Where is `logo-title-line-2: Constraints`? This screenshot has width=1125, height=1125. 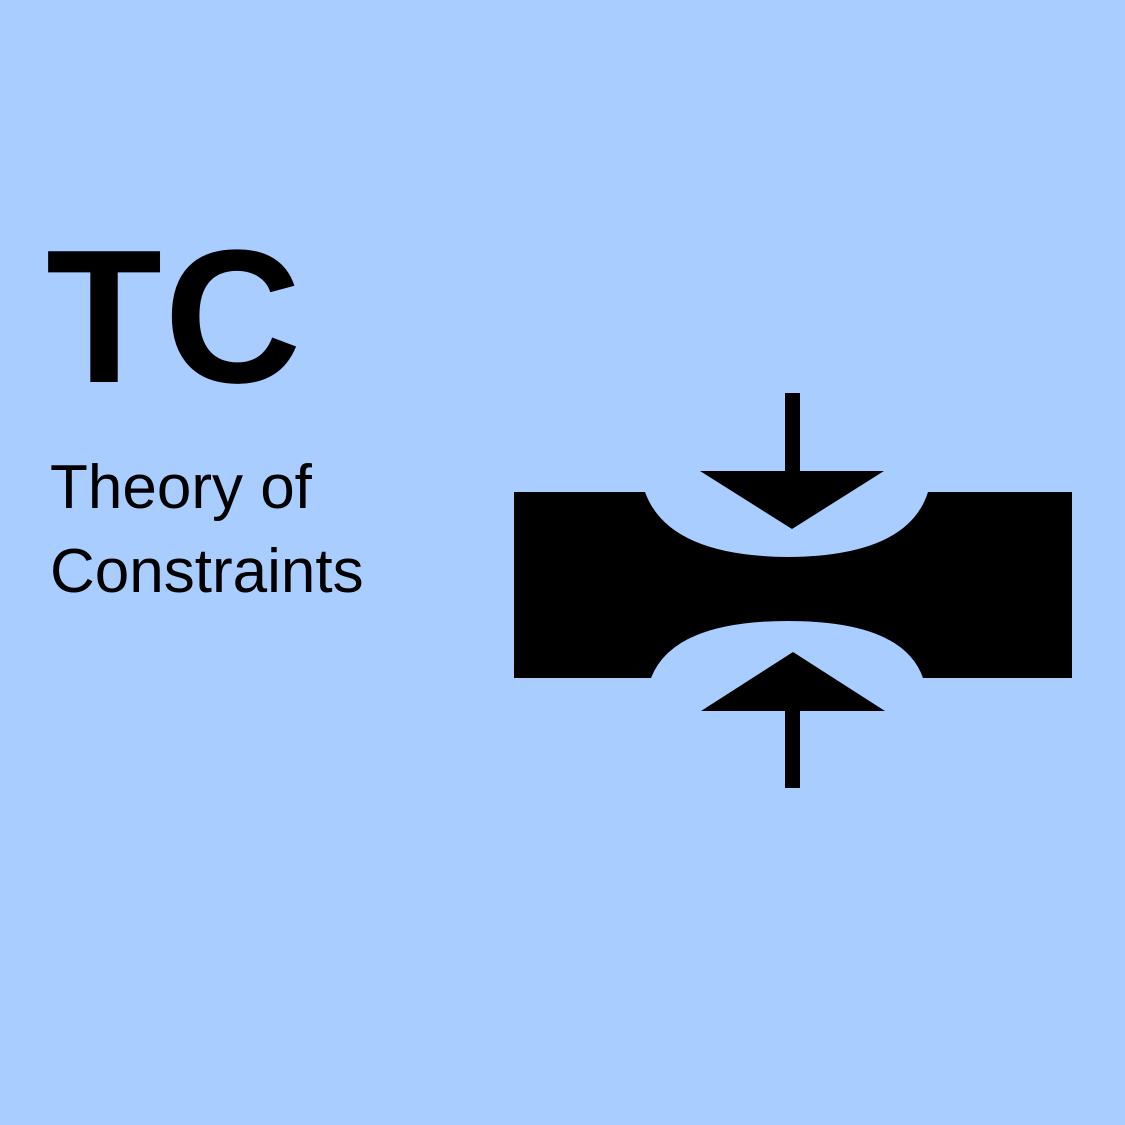 logo-title-line-2: Constraints is located at coordinates (207, 571).